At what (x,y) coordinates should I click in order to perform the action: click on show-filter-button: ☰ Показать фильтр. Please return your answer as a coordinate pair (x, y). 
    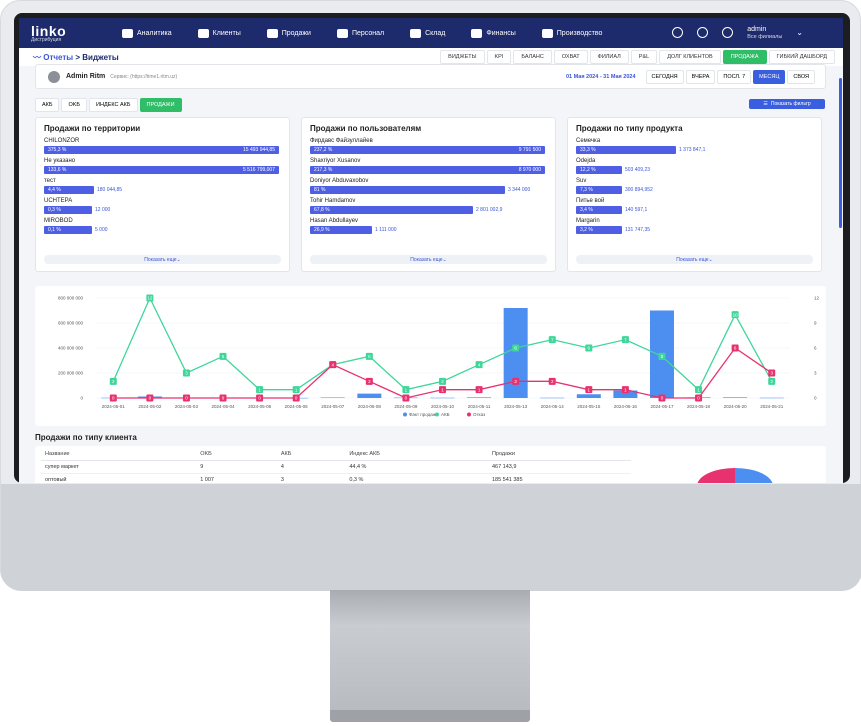
    Looking at the image, I should click on (787, 104).